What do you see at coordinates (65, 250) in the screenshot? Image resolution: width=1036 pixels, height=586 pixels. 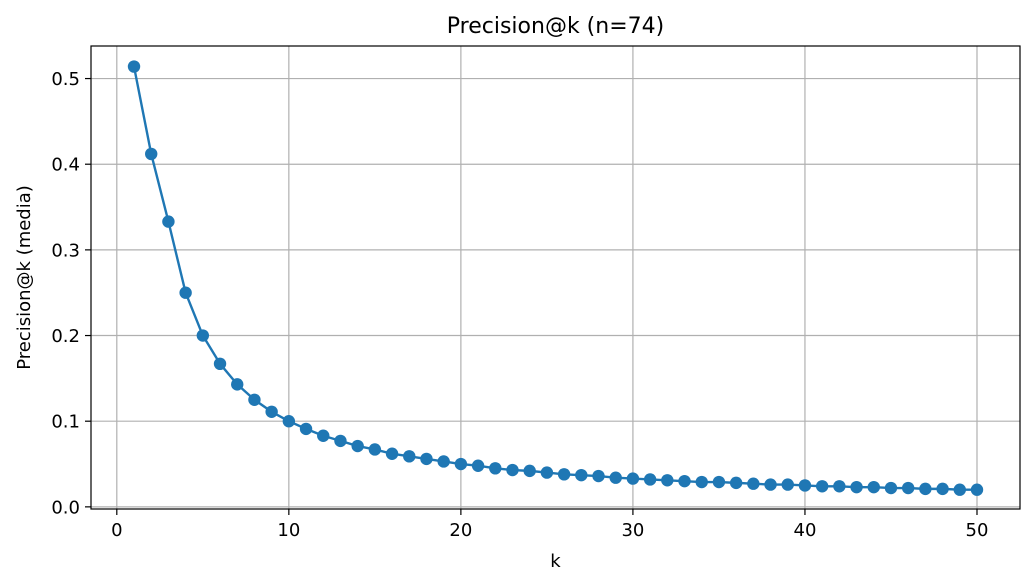 I see `y-tick-label: 0.3` at bounding box center [65, 250].